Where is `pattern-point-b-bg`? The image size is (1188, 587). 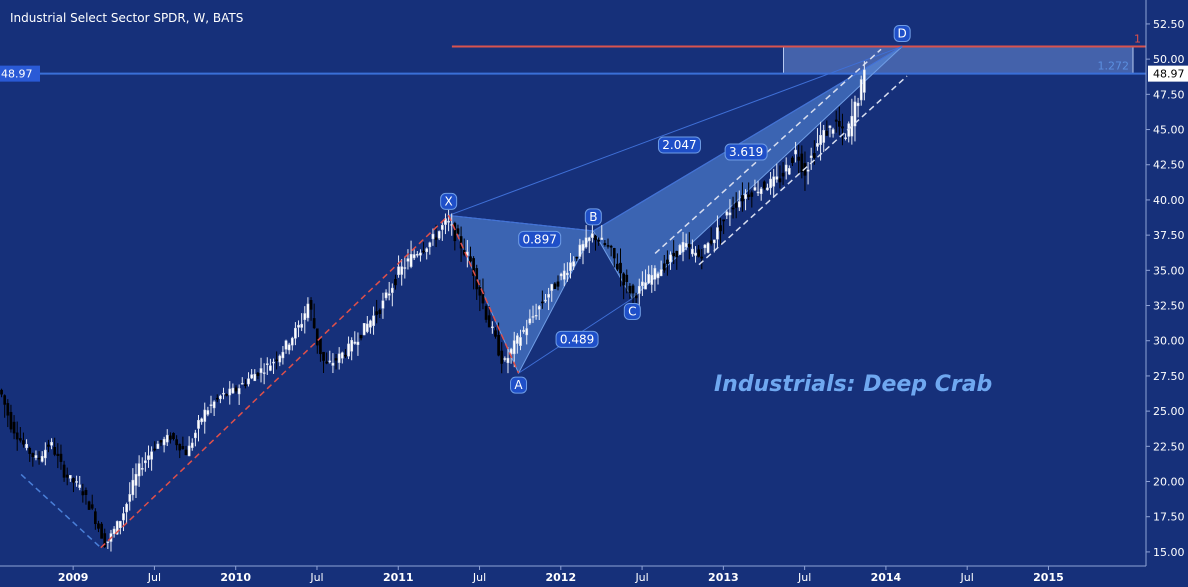 pattern-point-b-bg is located at coordinates (593, 217).